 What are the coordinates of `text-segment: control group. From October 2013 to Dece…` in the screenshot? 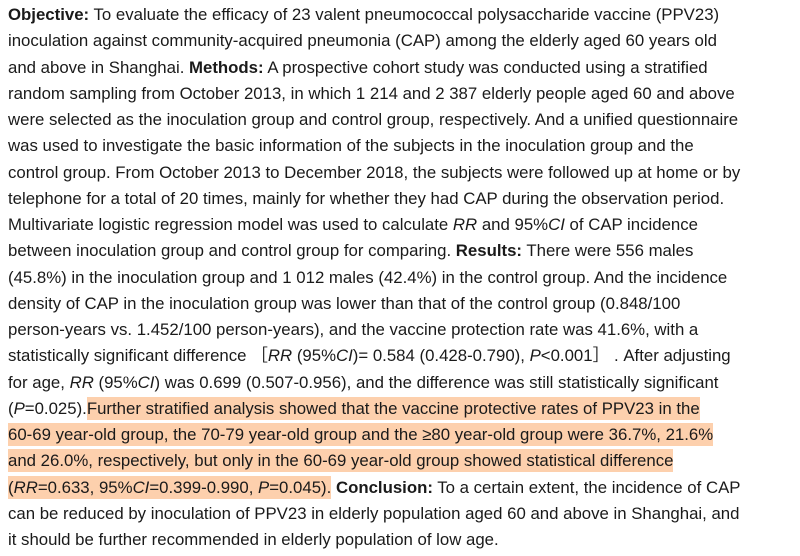 It's located at (374, 172).